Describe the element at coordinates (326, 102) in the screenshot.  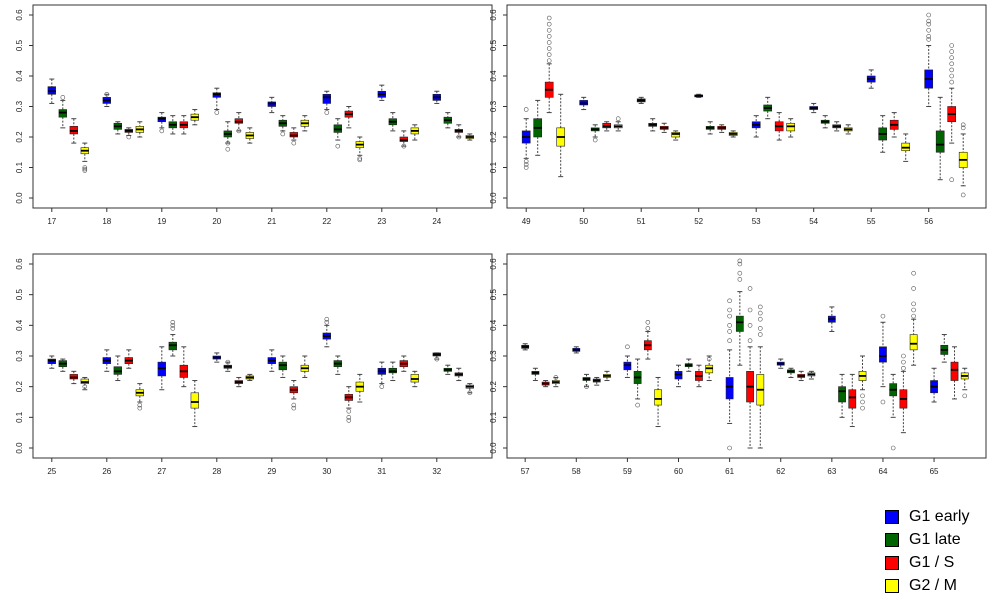
I see `box-22-g1-early` at that location.